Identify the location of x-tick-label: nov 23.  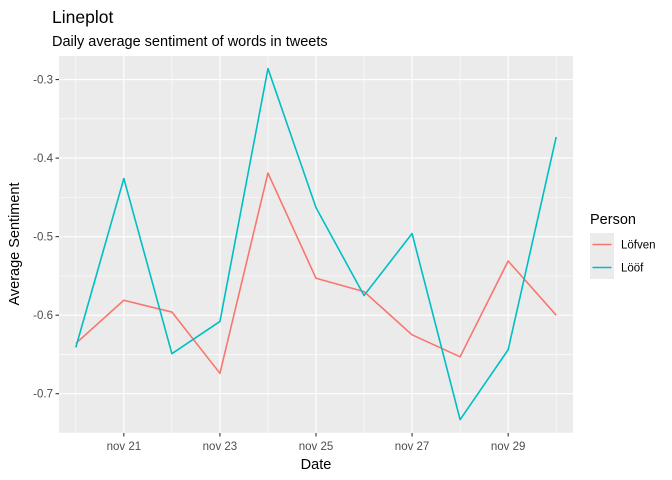
(220, 447).